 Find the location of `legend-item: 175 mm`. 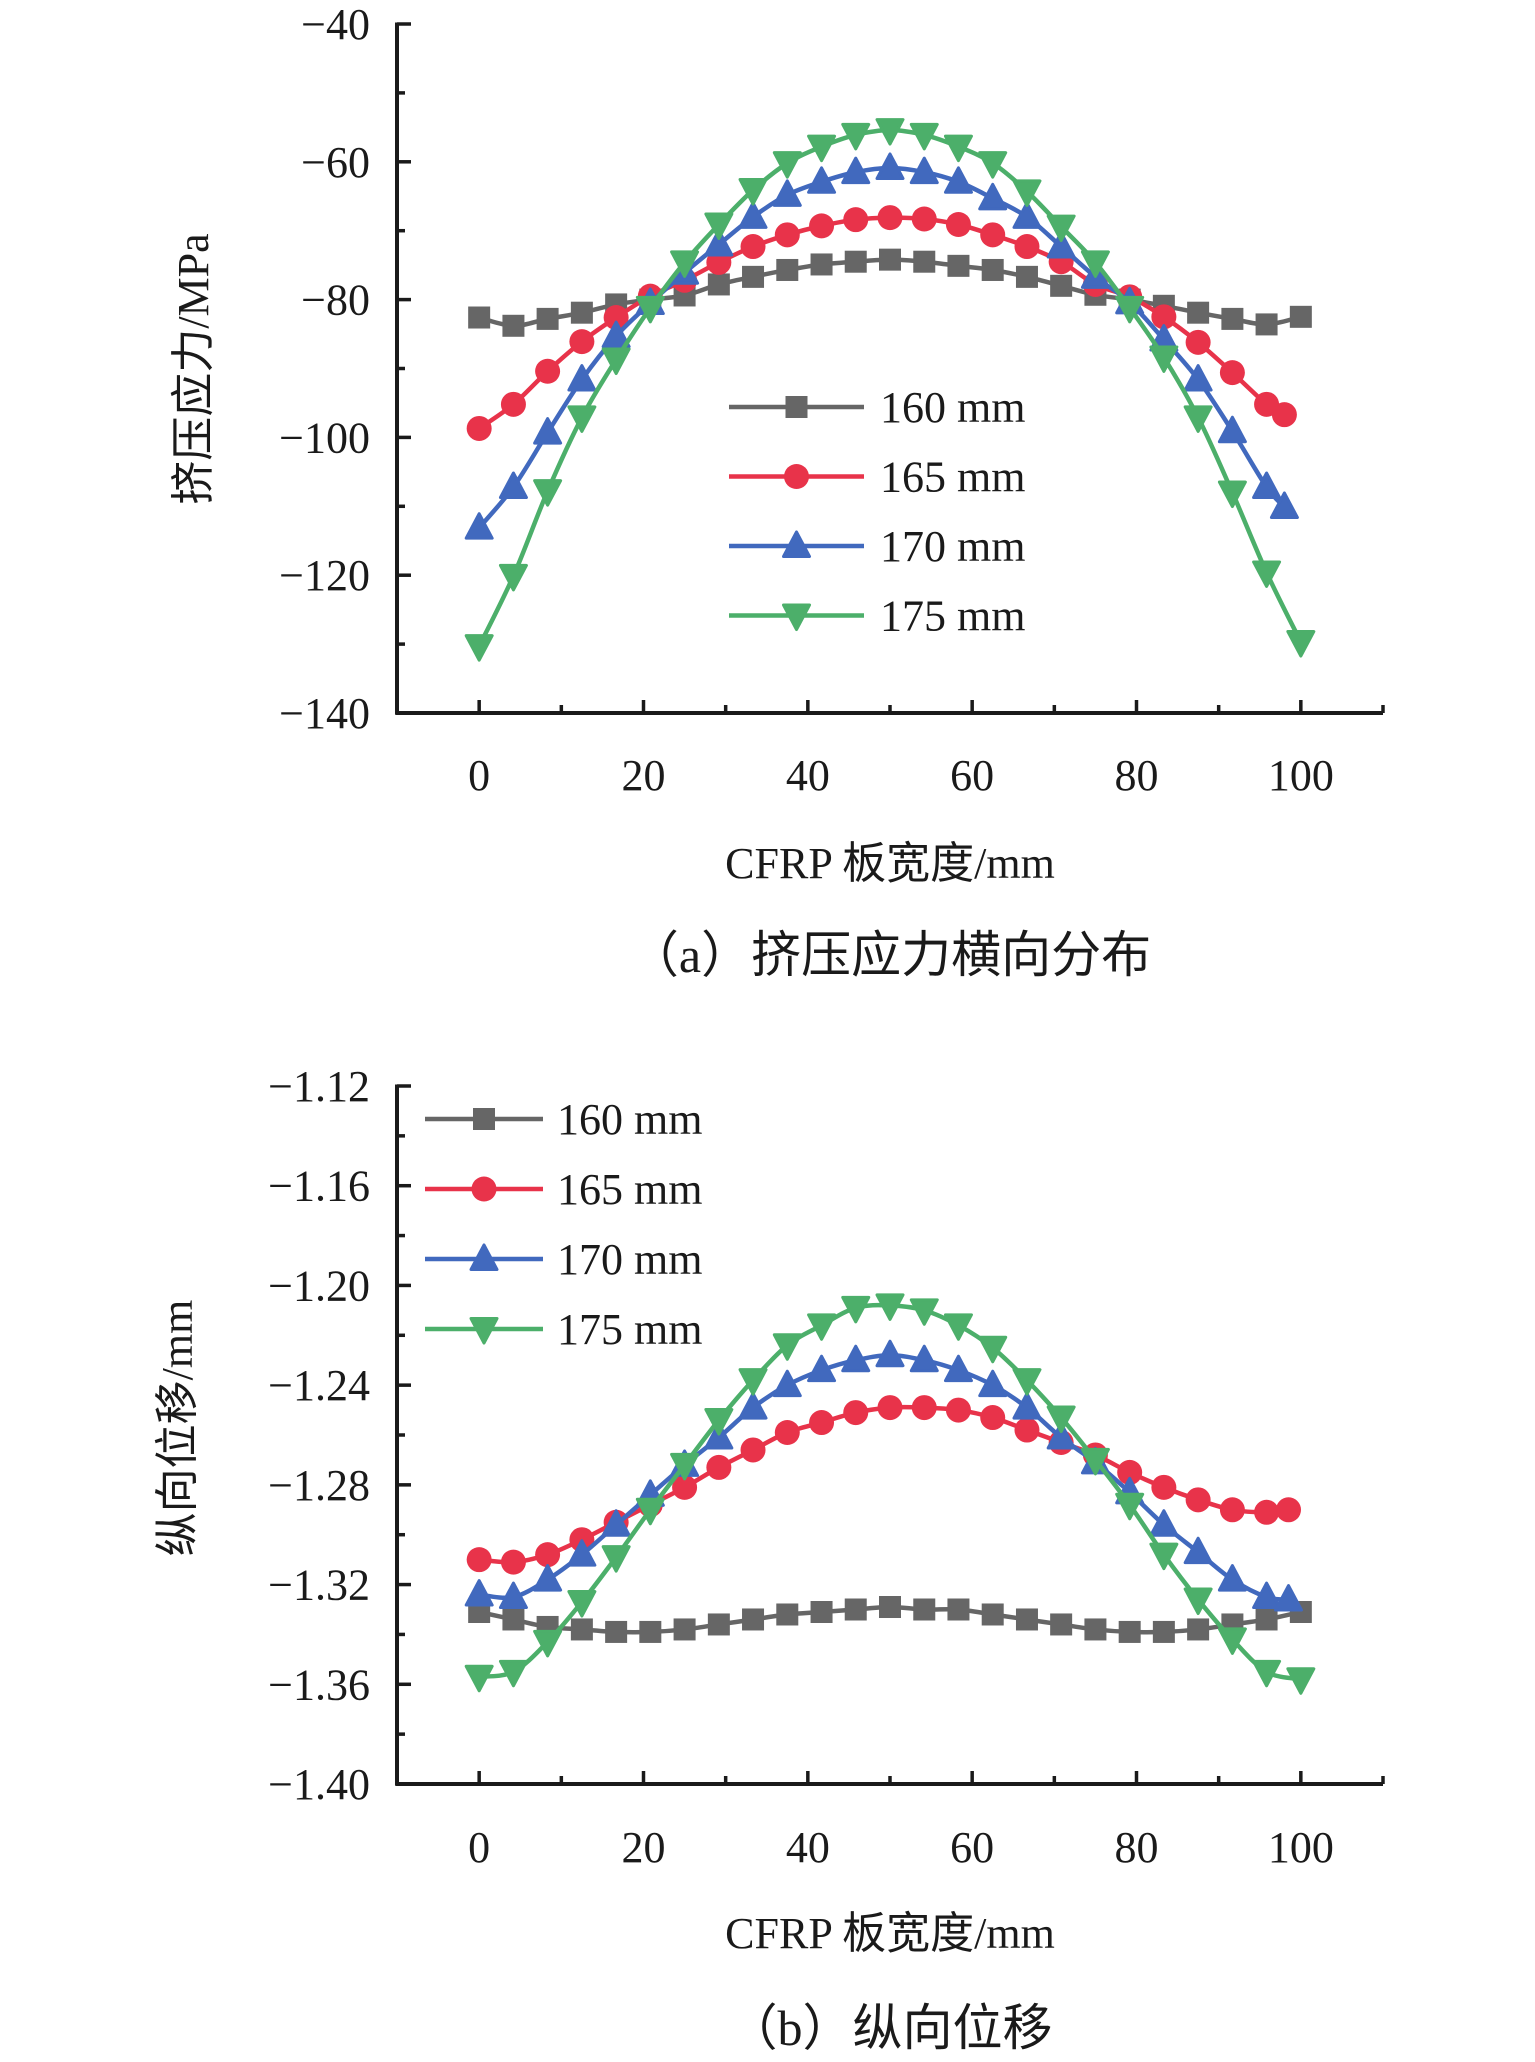

legend-item: 175 mm is located at coordinates (563, 1329).